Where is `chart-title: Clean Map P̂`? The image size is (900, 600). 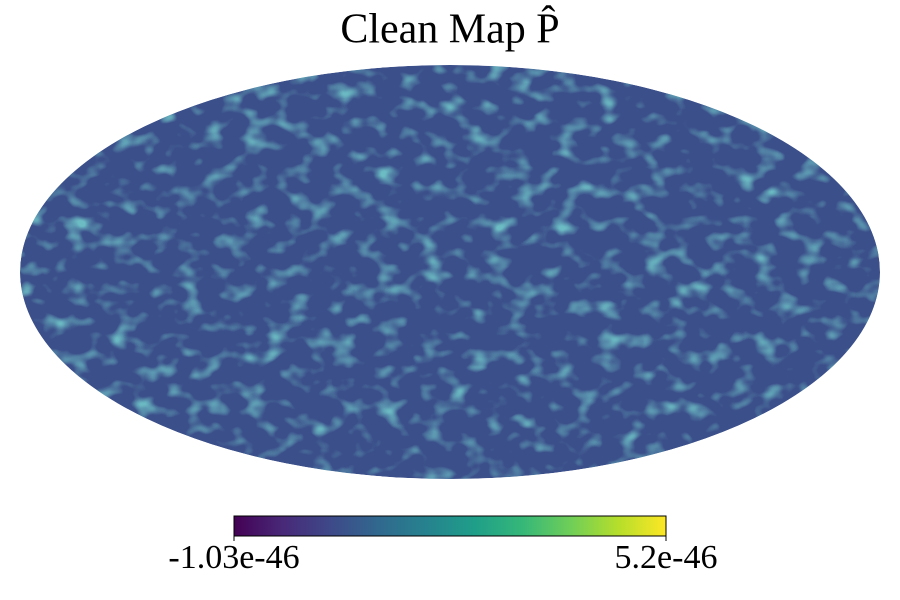
chart-title: Clean Map P̂ is located at coordinates (449, 28).